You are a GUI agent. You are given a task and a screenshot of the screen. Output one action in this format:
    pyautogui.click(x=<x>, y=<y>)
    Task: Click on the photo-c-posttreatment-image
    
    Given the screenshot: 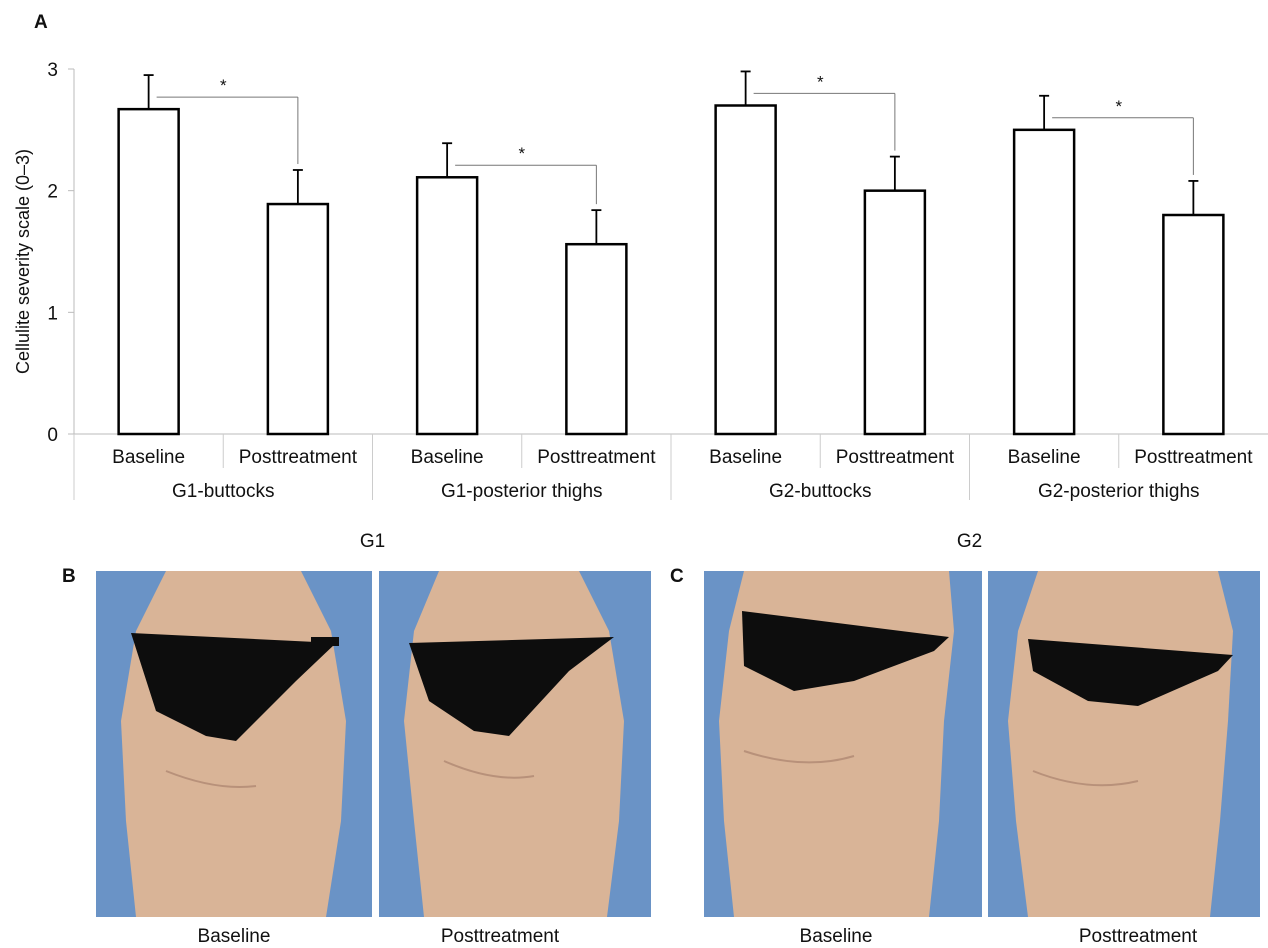 What is the action you would take?
    pyautogui.click(x=1124, y=744)
    